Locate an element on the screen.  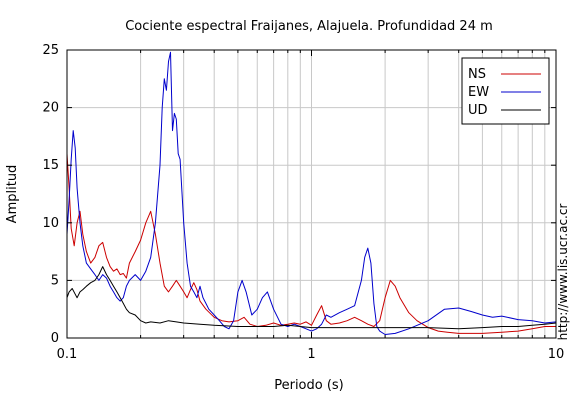
side-url: http://www.lis.ucr.ac.cr is located at coordinates (563, 272).